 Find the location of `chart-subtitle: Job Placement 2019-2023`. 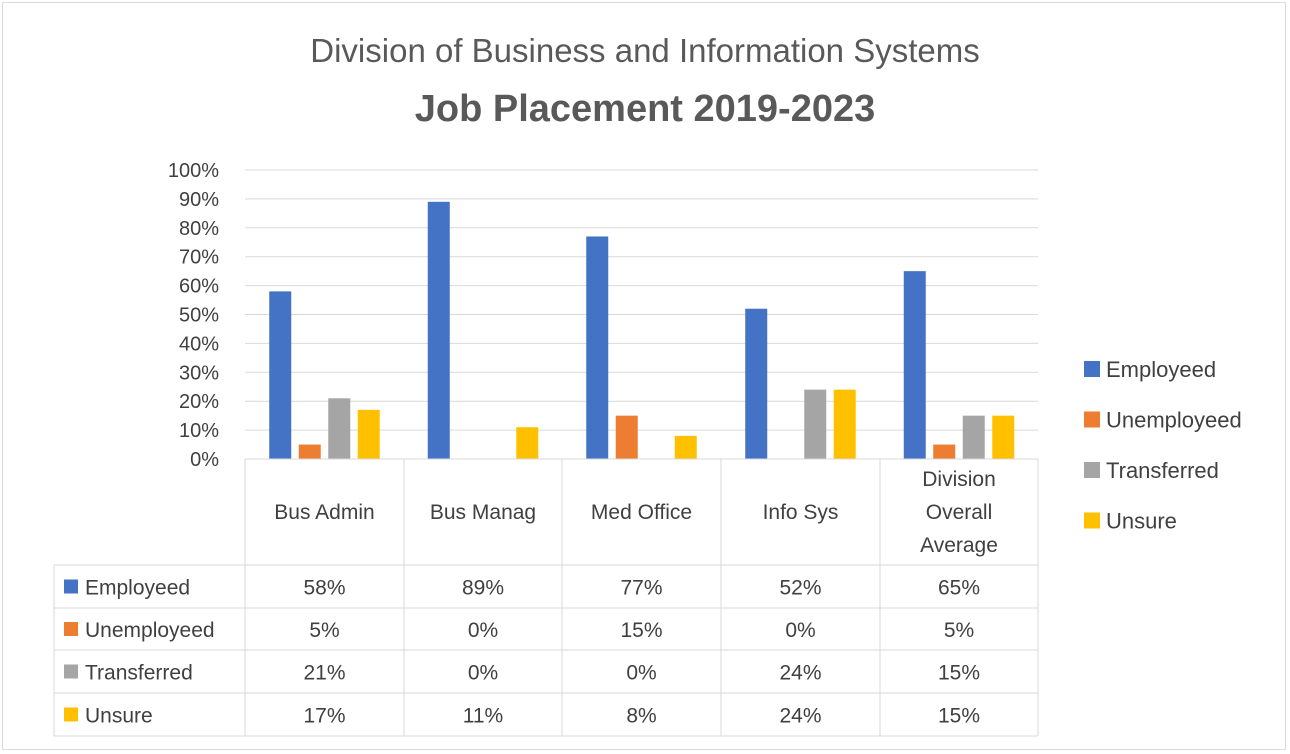

chart-subtitle: Job Placement 2019-2023 is located at coordinates (645, 109).